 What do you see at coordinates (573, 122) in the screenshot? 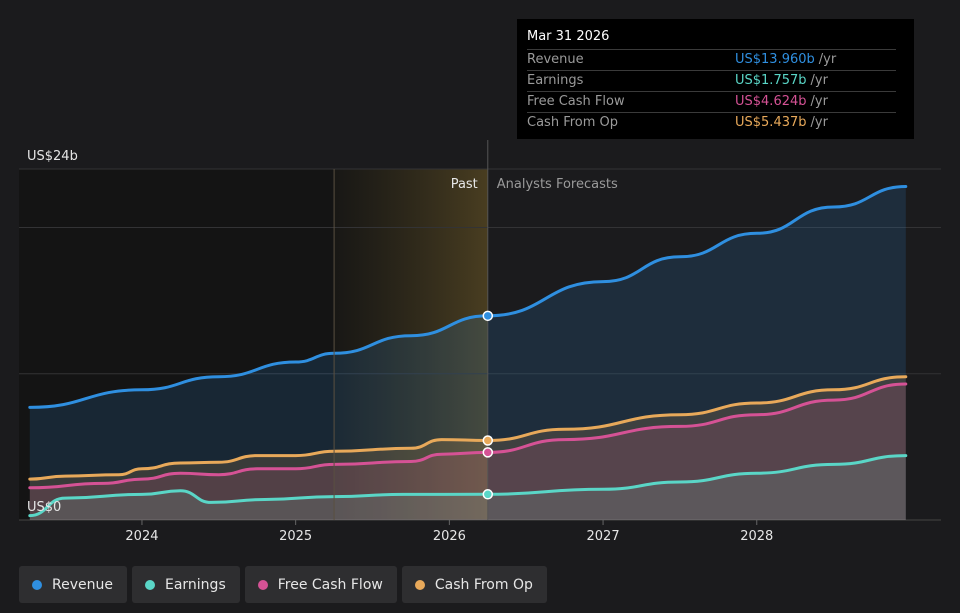
I see `tooltip-label: Cash From Op` at bounding box center [573, 122].